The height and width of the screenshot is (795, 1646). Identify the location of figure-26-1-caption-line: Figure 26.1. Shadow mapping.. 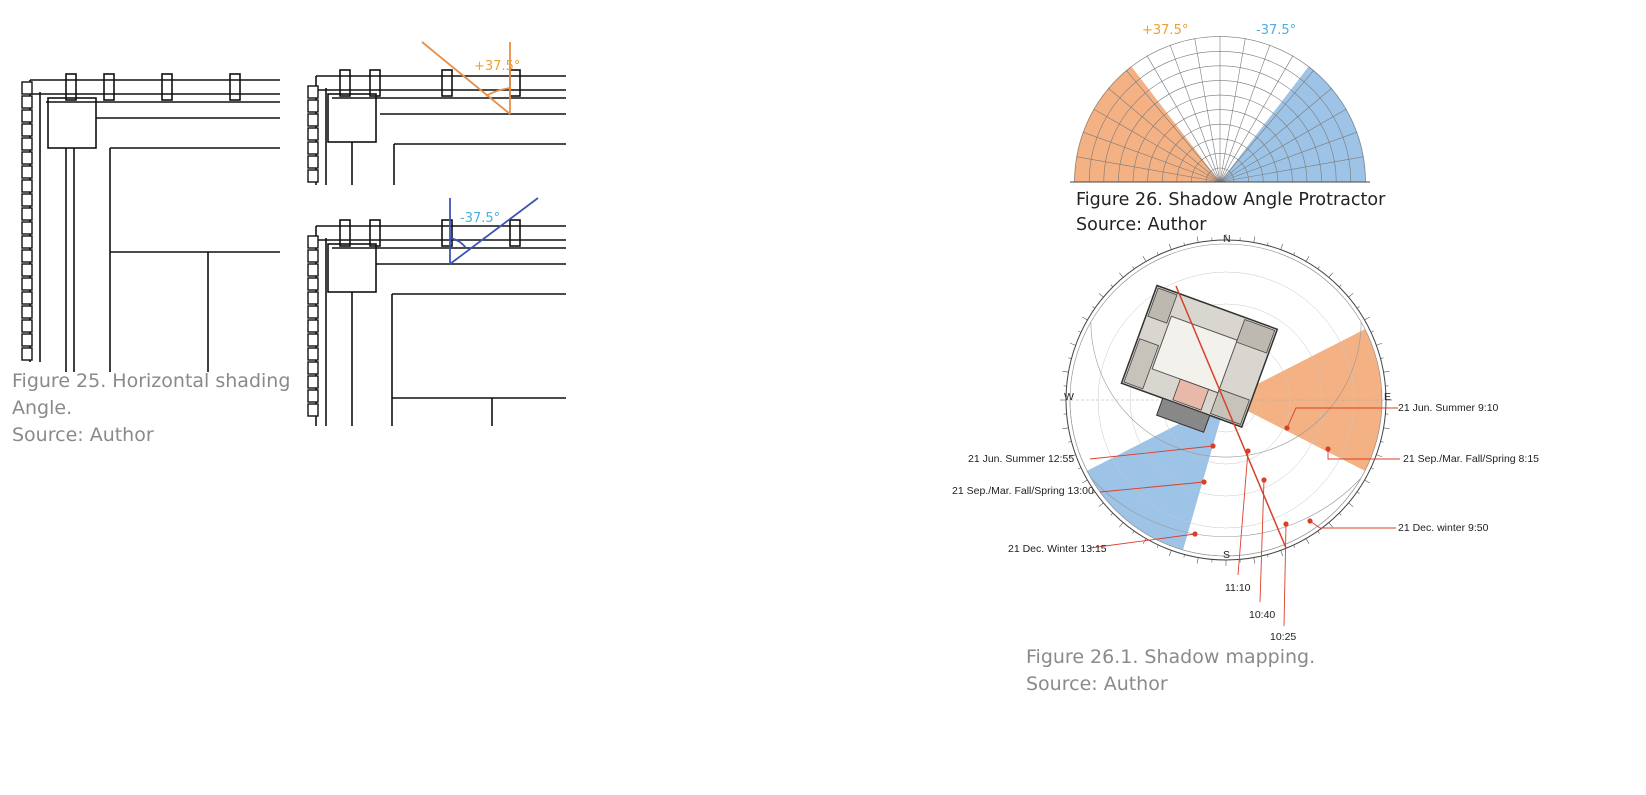
(1171, 657).